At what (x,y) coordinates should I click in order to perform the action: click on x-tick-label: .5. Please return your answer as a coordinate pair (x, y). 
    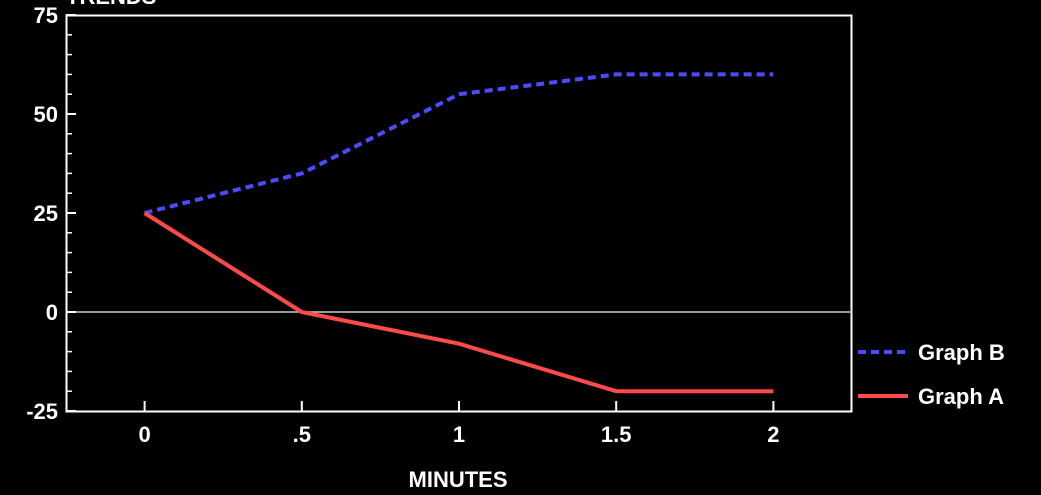
    Looking at the image, I should click on (302, 434).